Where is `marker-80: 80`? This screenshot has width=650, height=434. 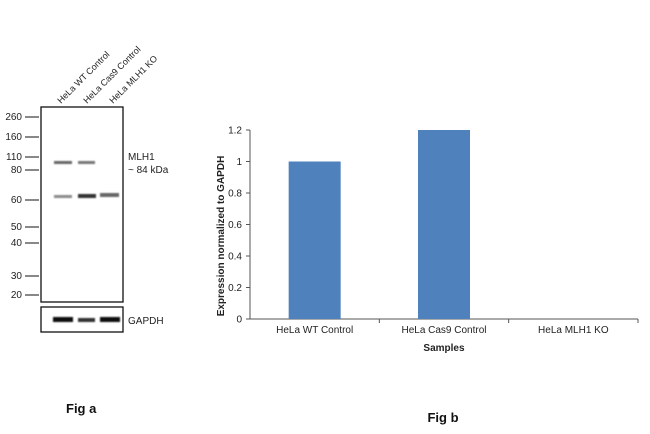
marker-80: 80 is located at coordinates (17, 170).